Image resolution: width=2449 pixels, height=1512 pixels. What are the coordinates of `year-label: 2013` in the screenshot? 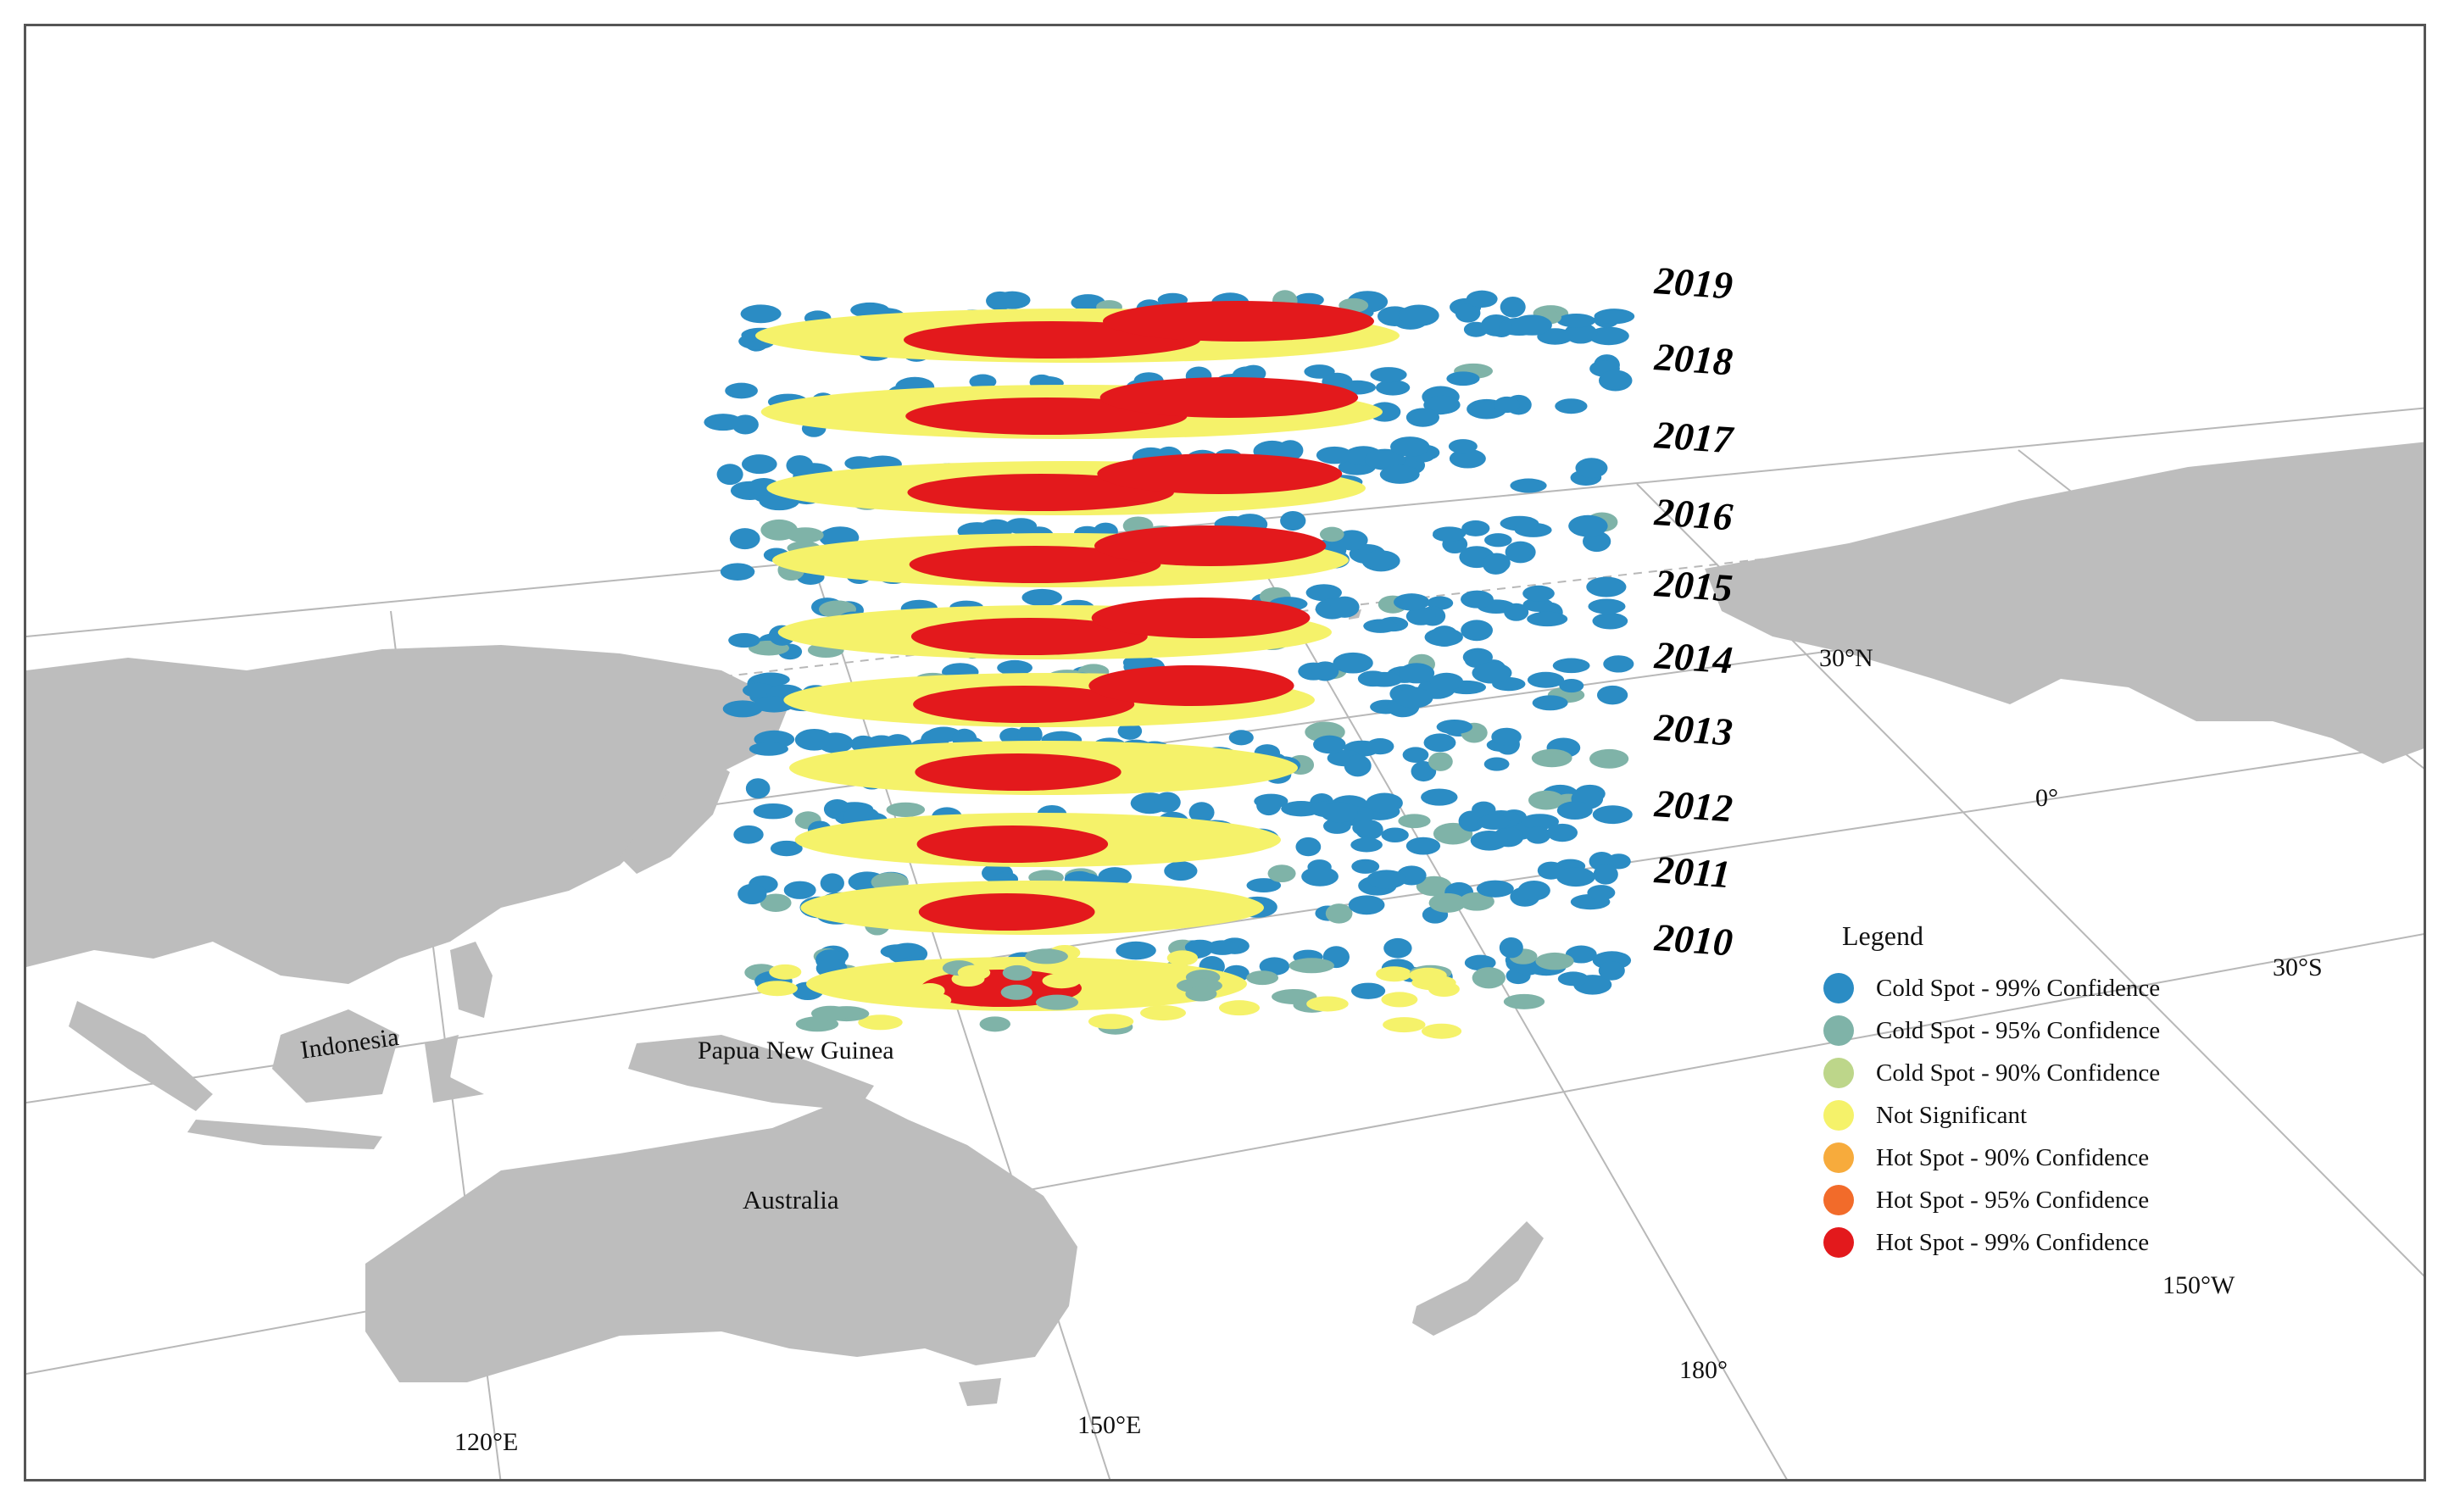 It's located at (1693, 729).